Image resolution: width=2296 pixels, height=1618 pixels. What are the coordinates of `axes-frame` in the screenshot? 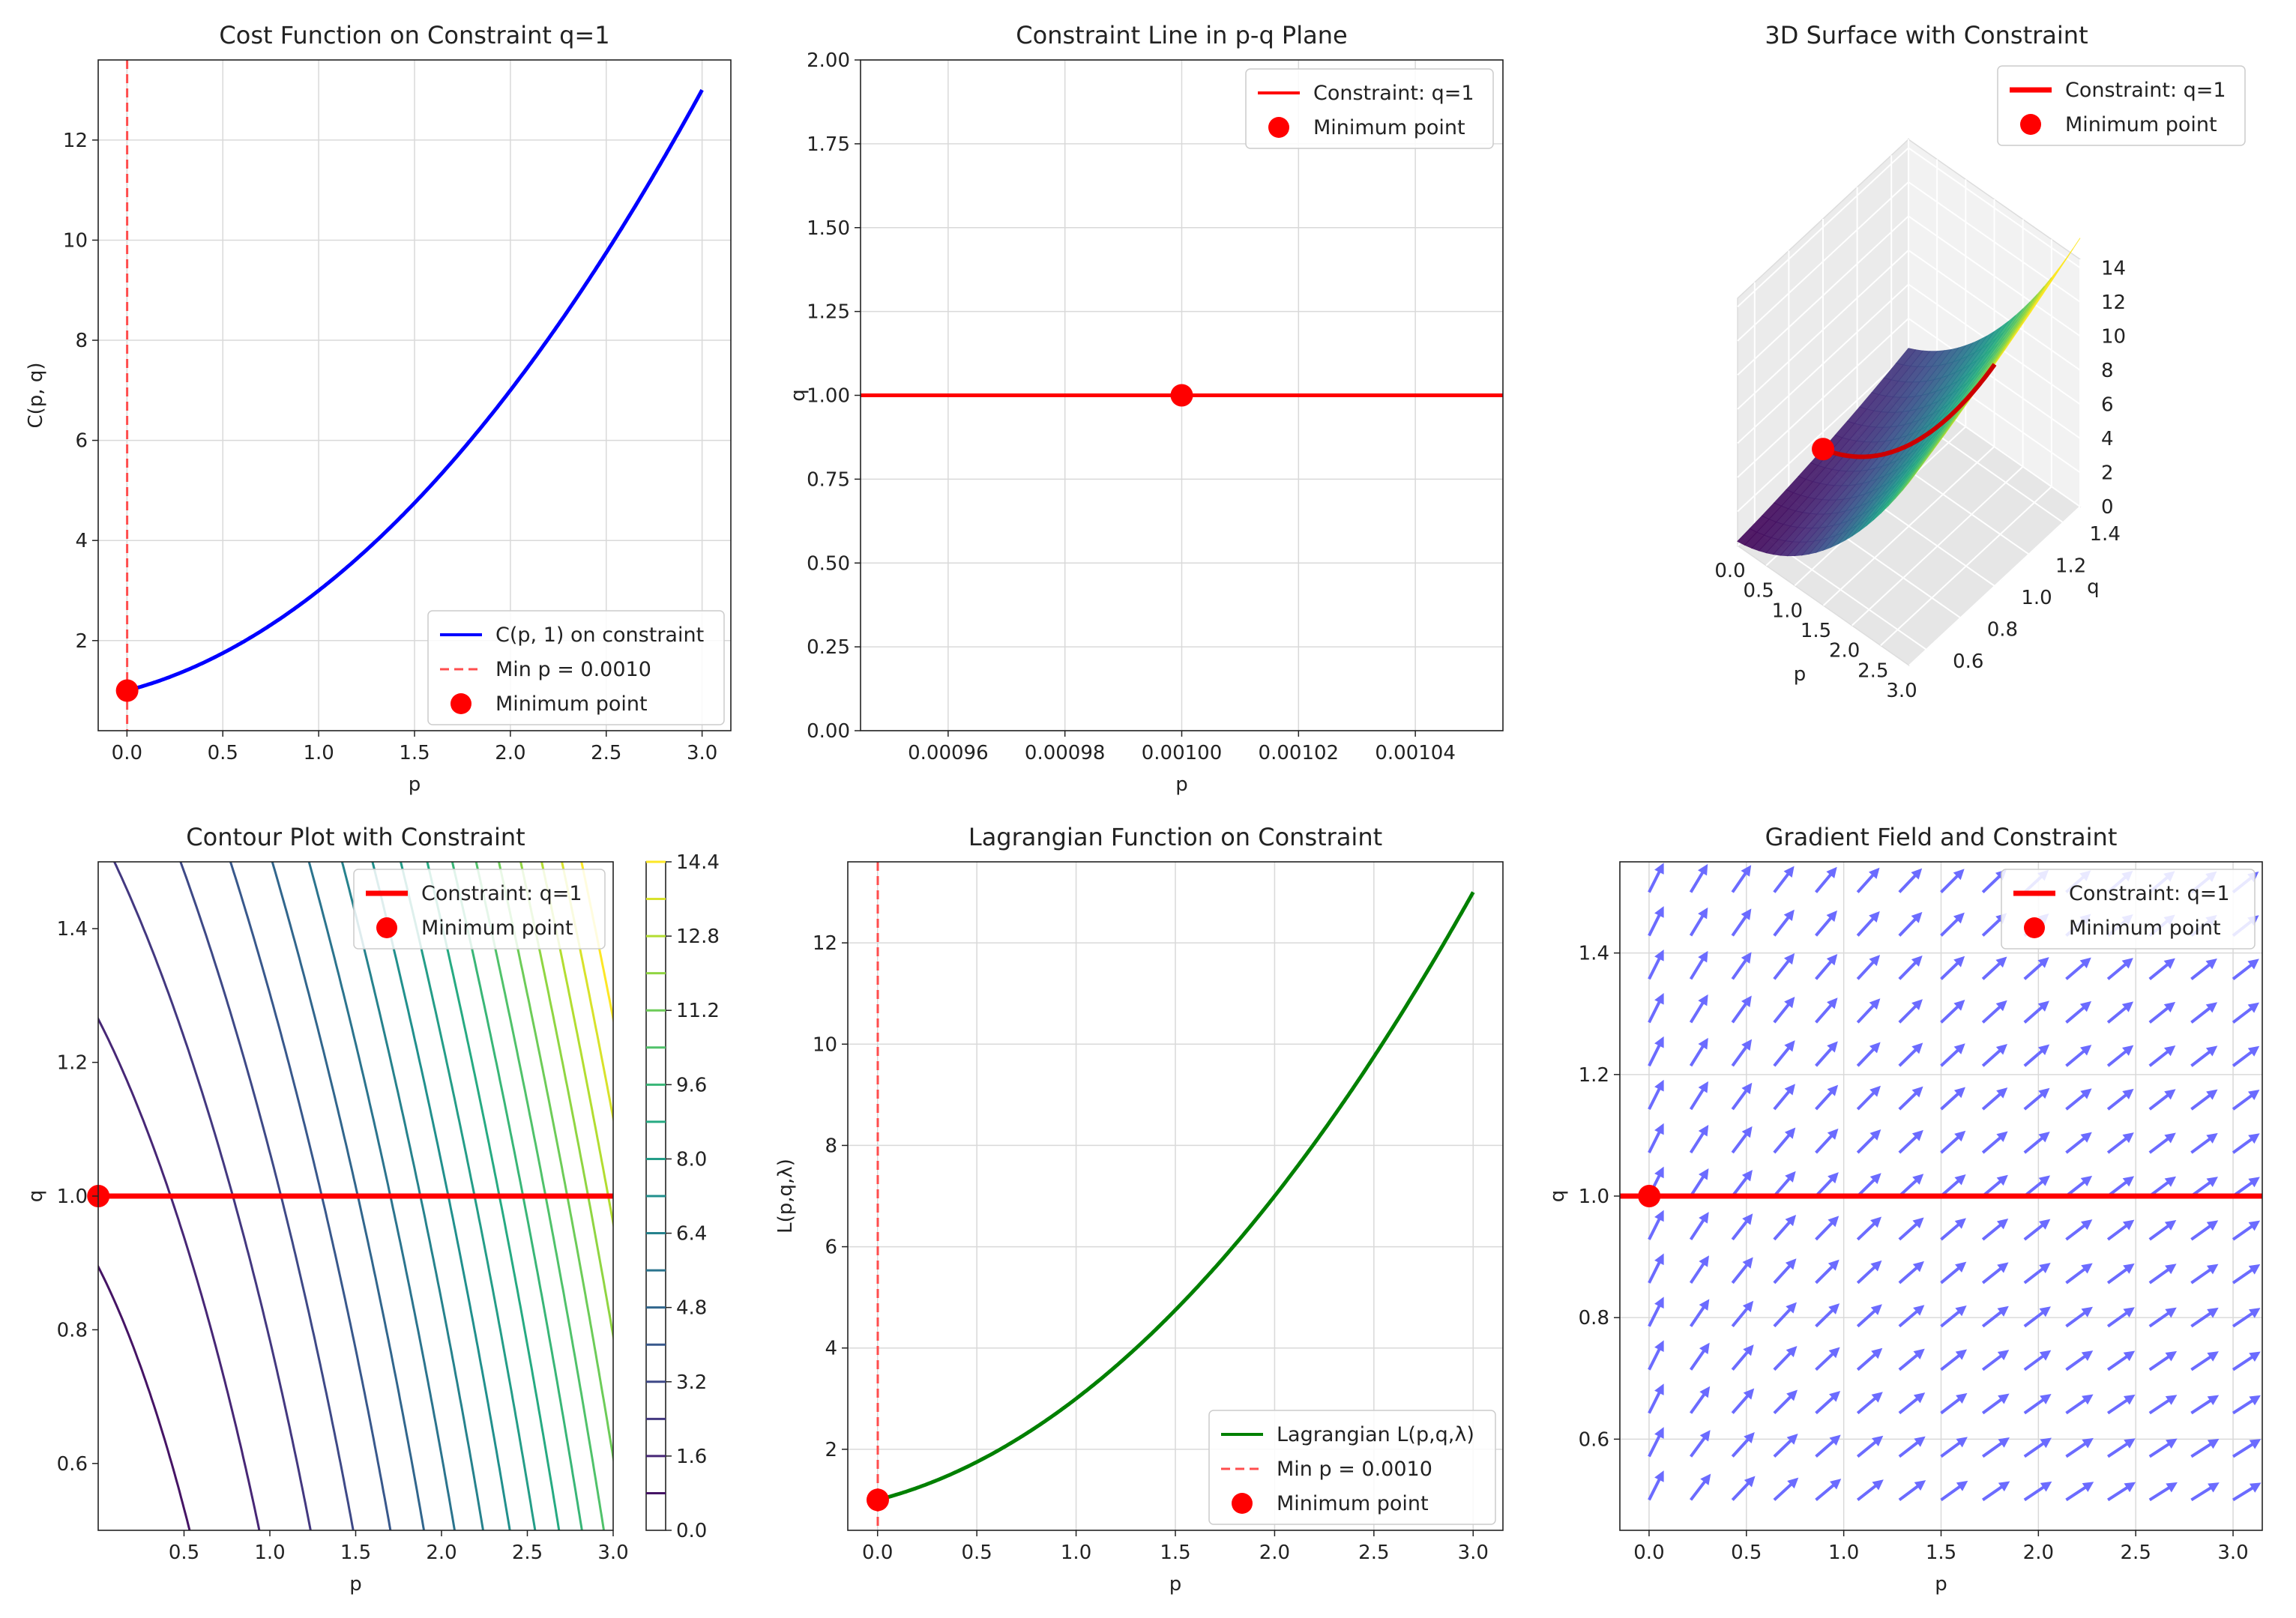 It's located at (1182, 395).